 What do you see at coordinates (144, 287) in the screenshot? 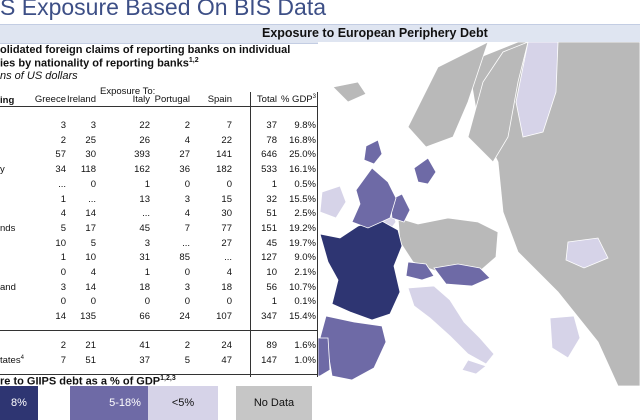
I see `table-cell: 18` at bounding box center [144, 287].